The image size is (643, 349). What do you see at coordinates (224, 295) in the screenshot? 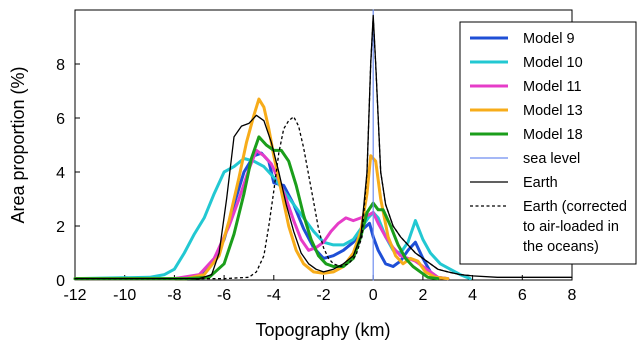
I see `x-tick-label: -6` at bounding box center [224, 295].